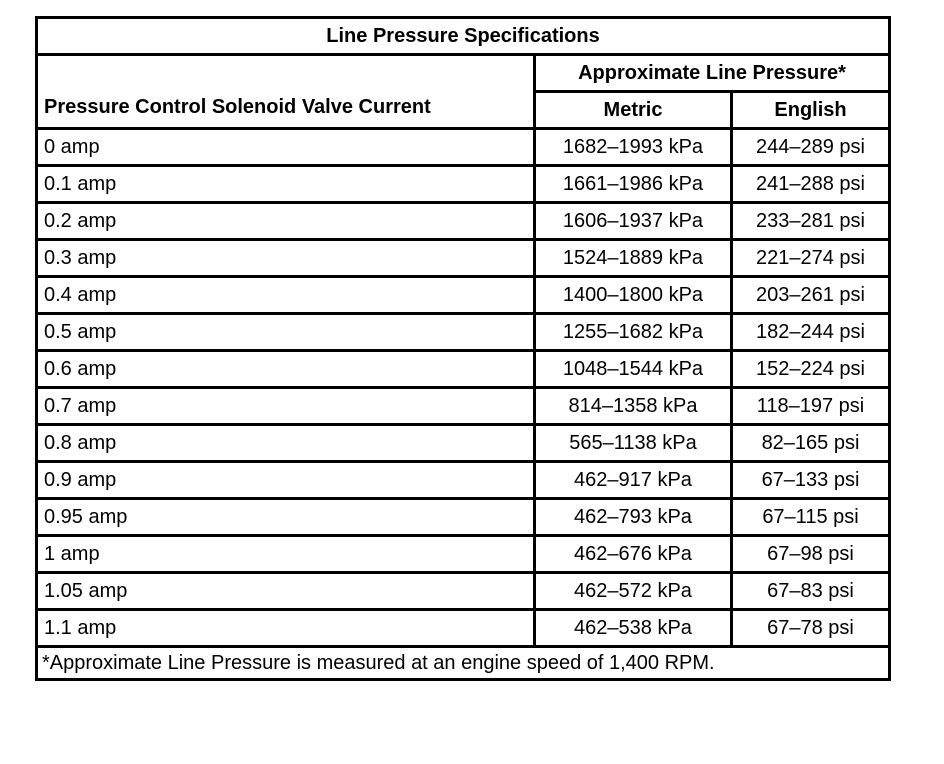 The height and width of the screenshot is (764, 944). Describe the element at coordinates (633, 443) in the screenshot. I see `metric-cell: 565–1138 kPa` at that location.